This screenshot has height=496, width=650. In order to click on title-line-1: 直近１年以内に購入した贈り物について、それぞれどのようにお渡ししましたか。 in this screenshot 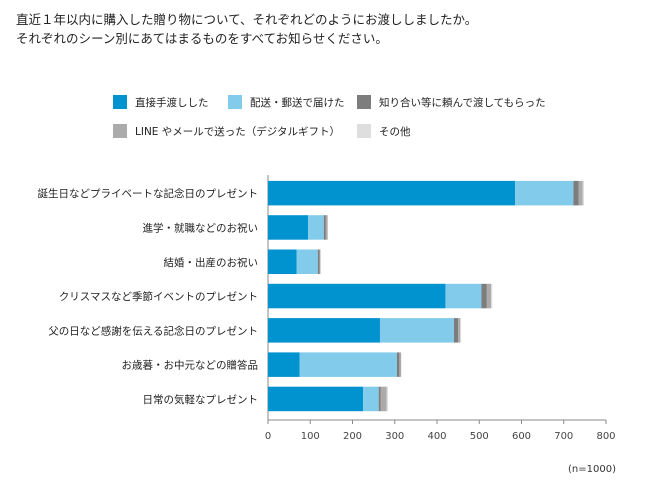, I will do `click(247, 19)`.